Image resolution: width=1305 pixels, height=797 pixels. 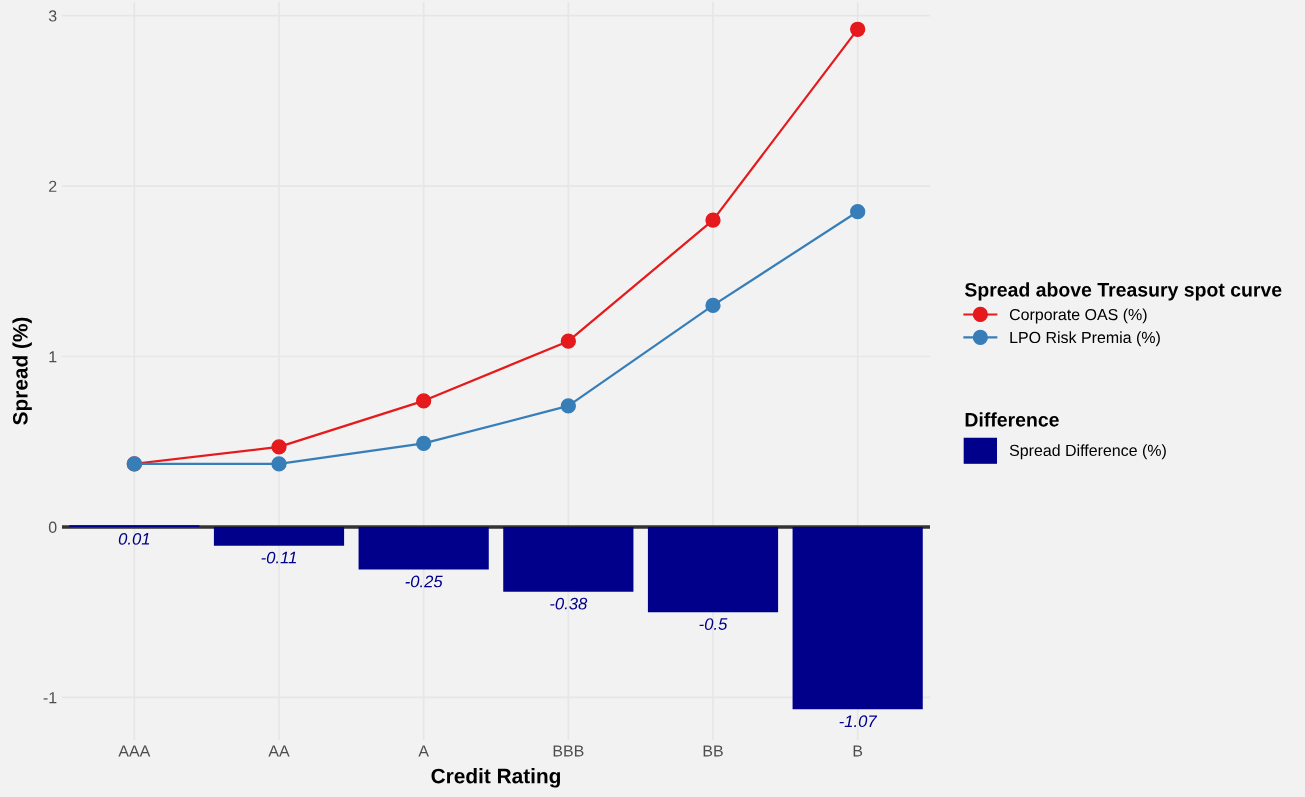 I want to click on data-label: -1.07, so click(x=858, y=721).